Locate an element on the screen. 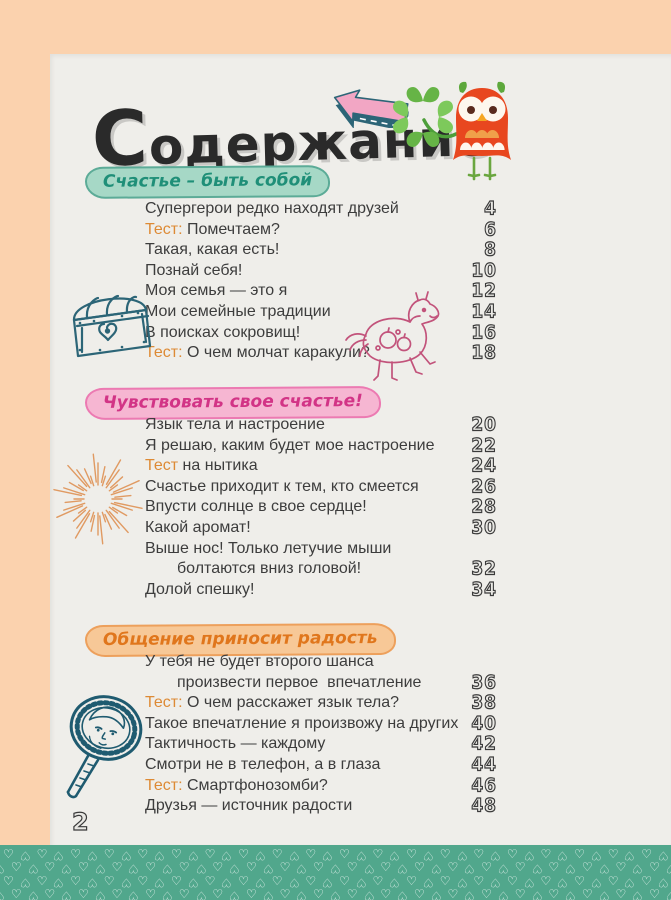 The height and width of the screenshot is (900, 671). entry-title: Тактичность — каждому is located at coordinates (235, 744).